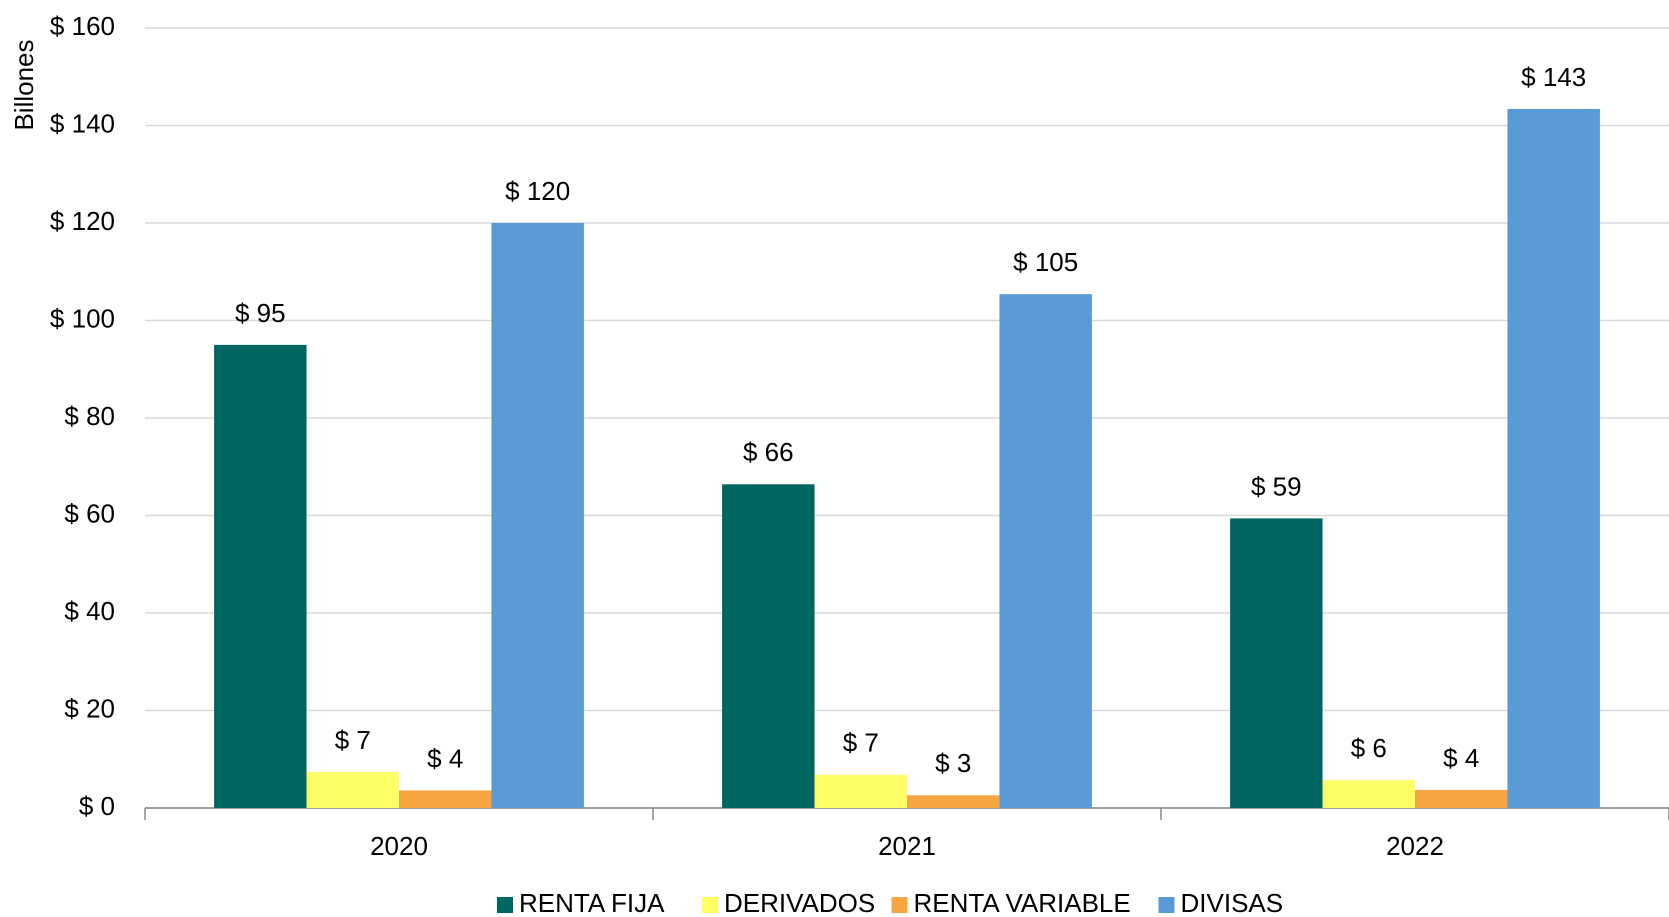 The width and height of the screenshot is (1669, 917). I want to click on data-label: $ 3, so click(953, 763).